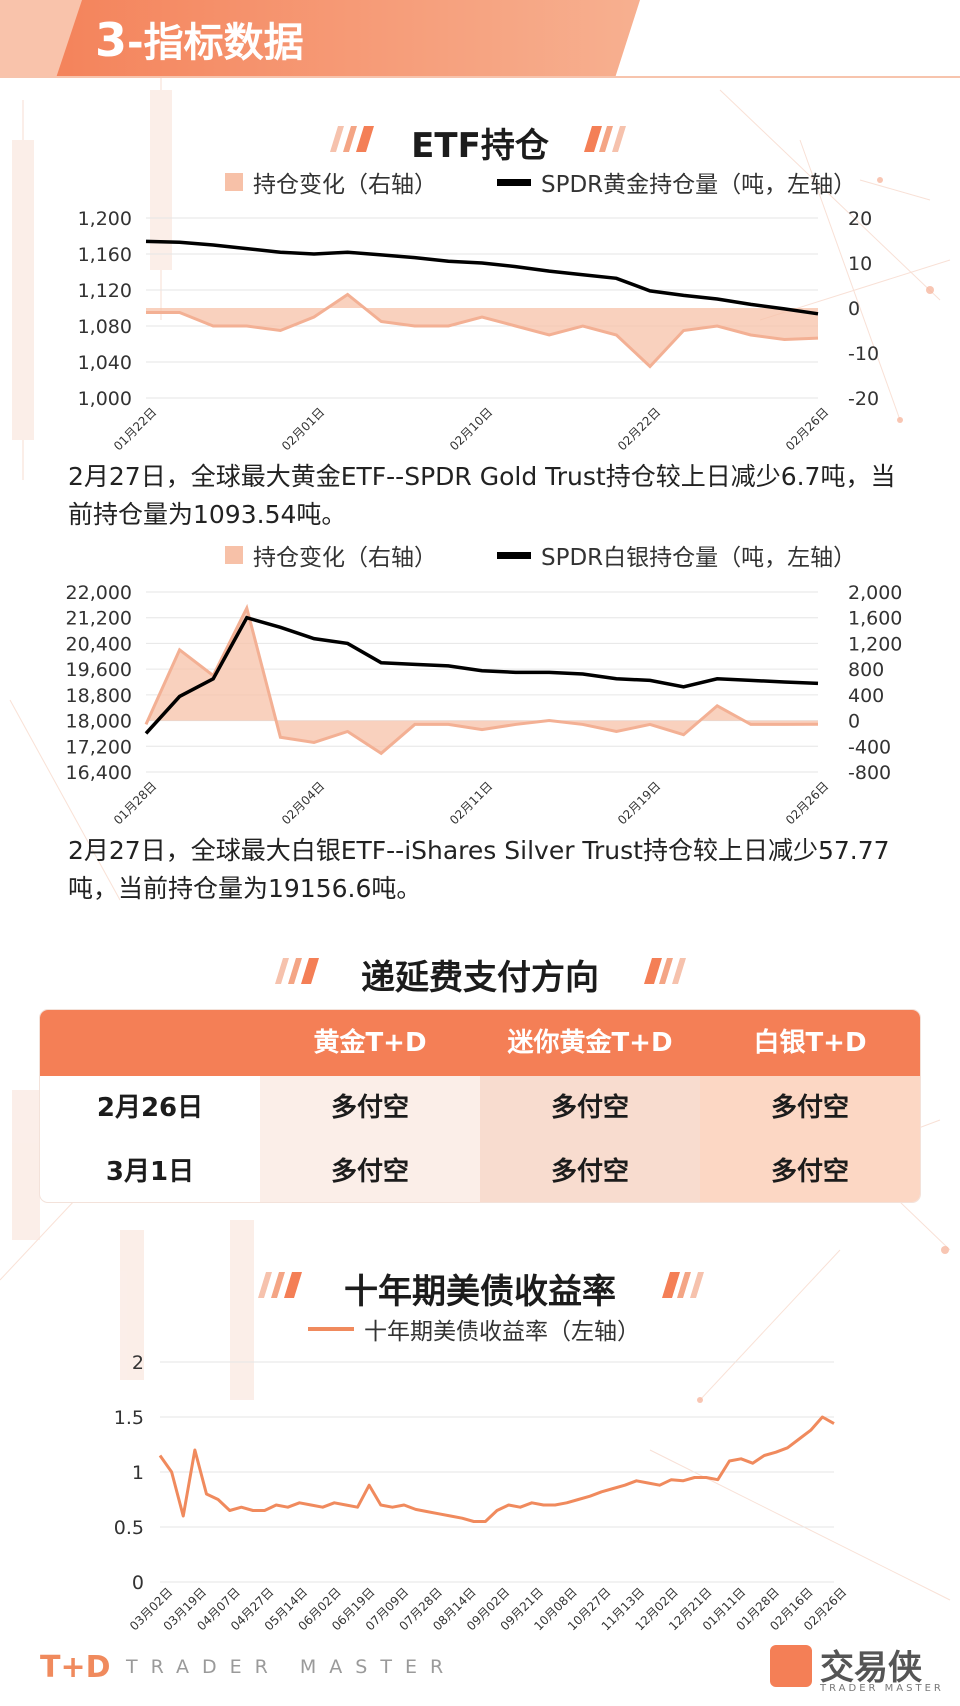  Describe the element at coordinates (105, 219) in the screenshot. I see `left-axis-tick: 1,200` at that location.